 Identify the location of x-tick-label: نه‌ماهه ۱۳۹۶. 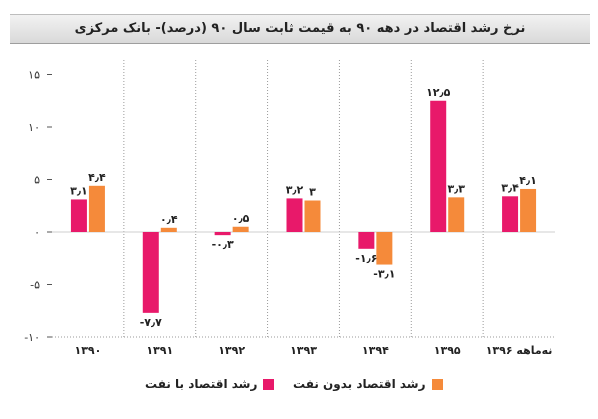
(519, 350).